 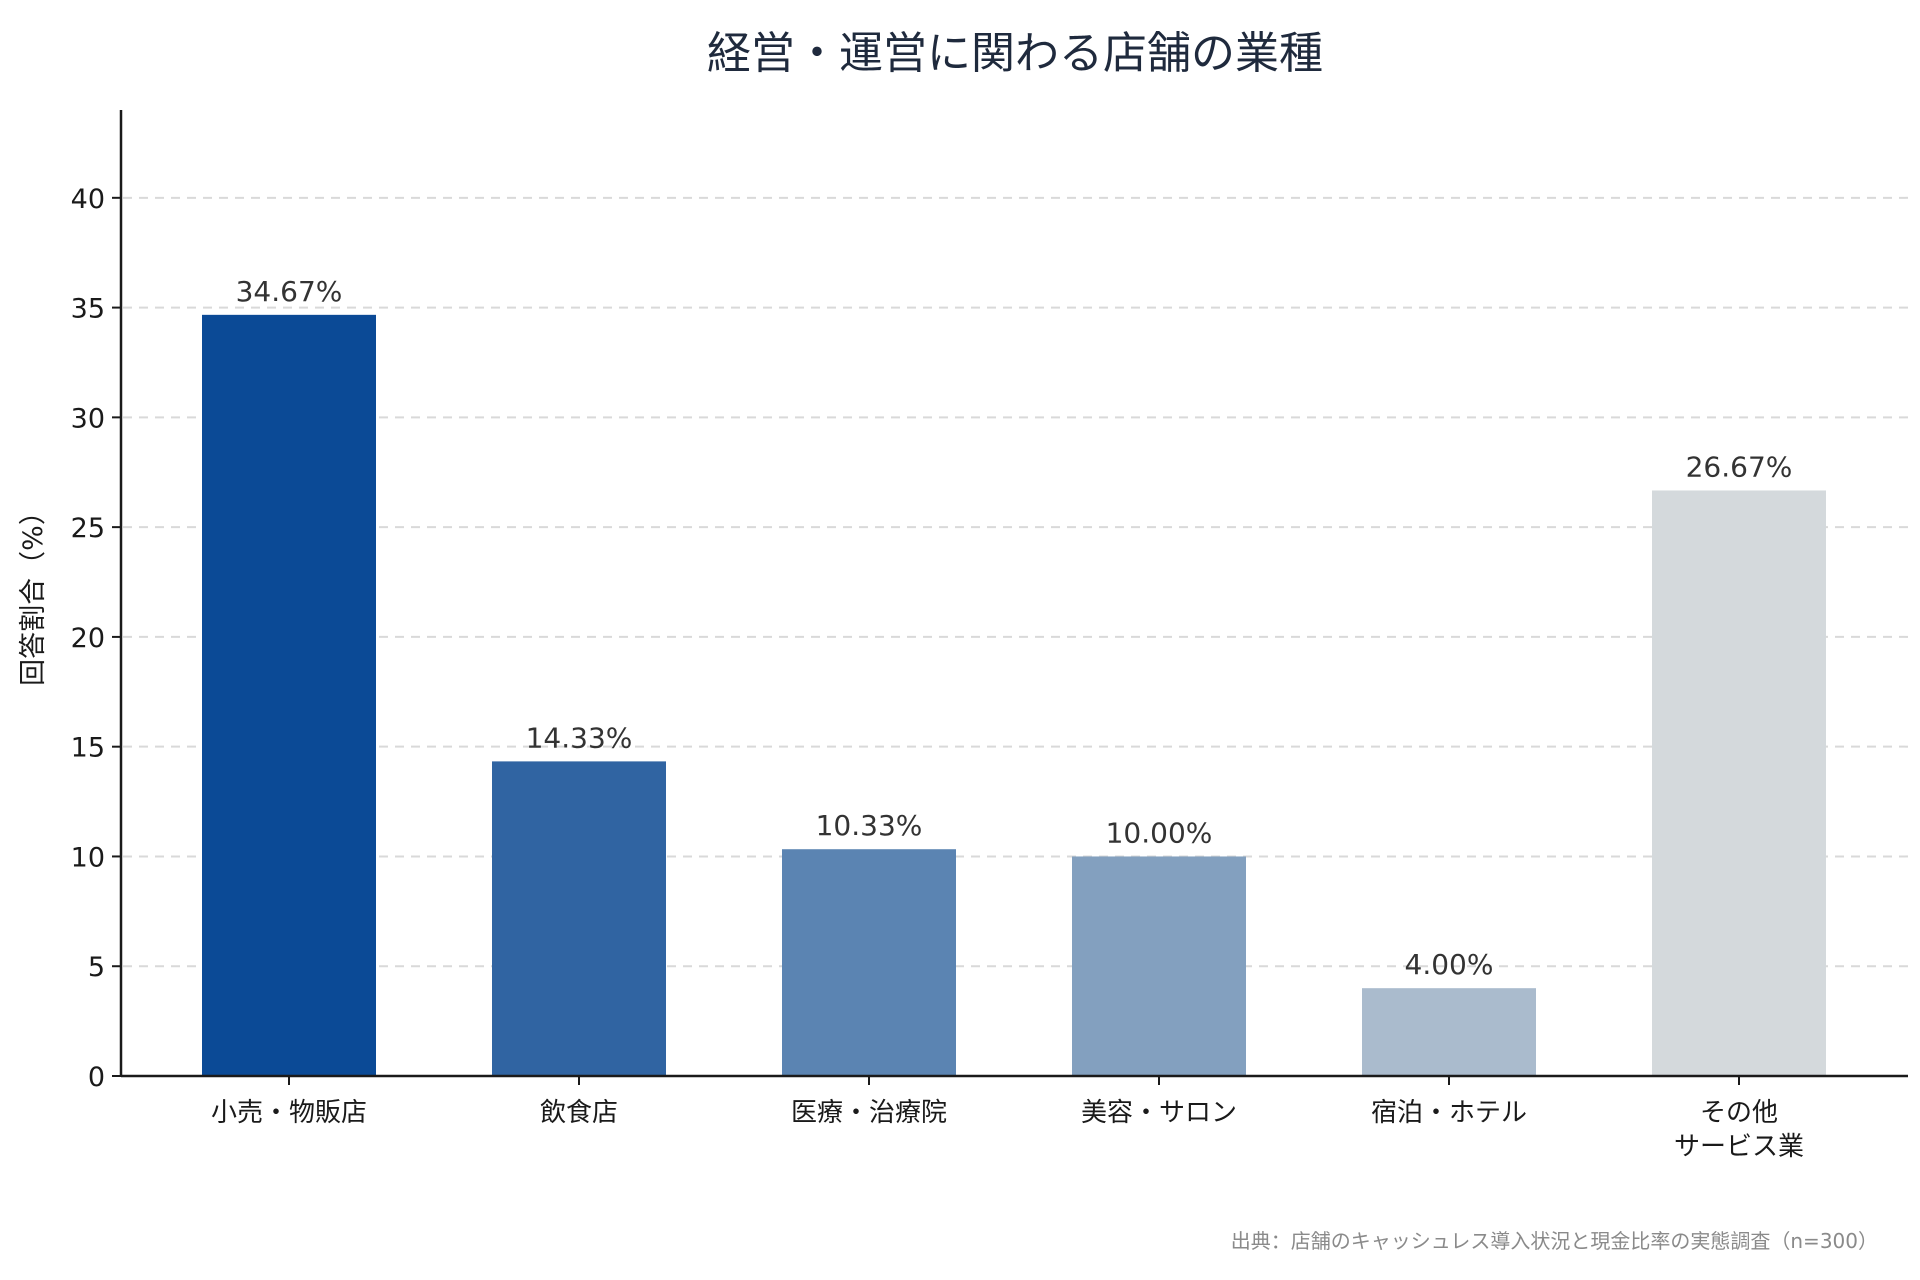 I want to click on y-tick-label: 20, so click(x=88, y=638).